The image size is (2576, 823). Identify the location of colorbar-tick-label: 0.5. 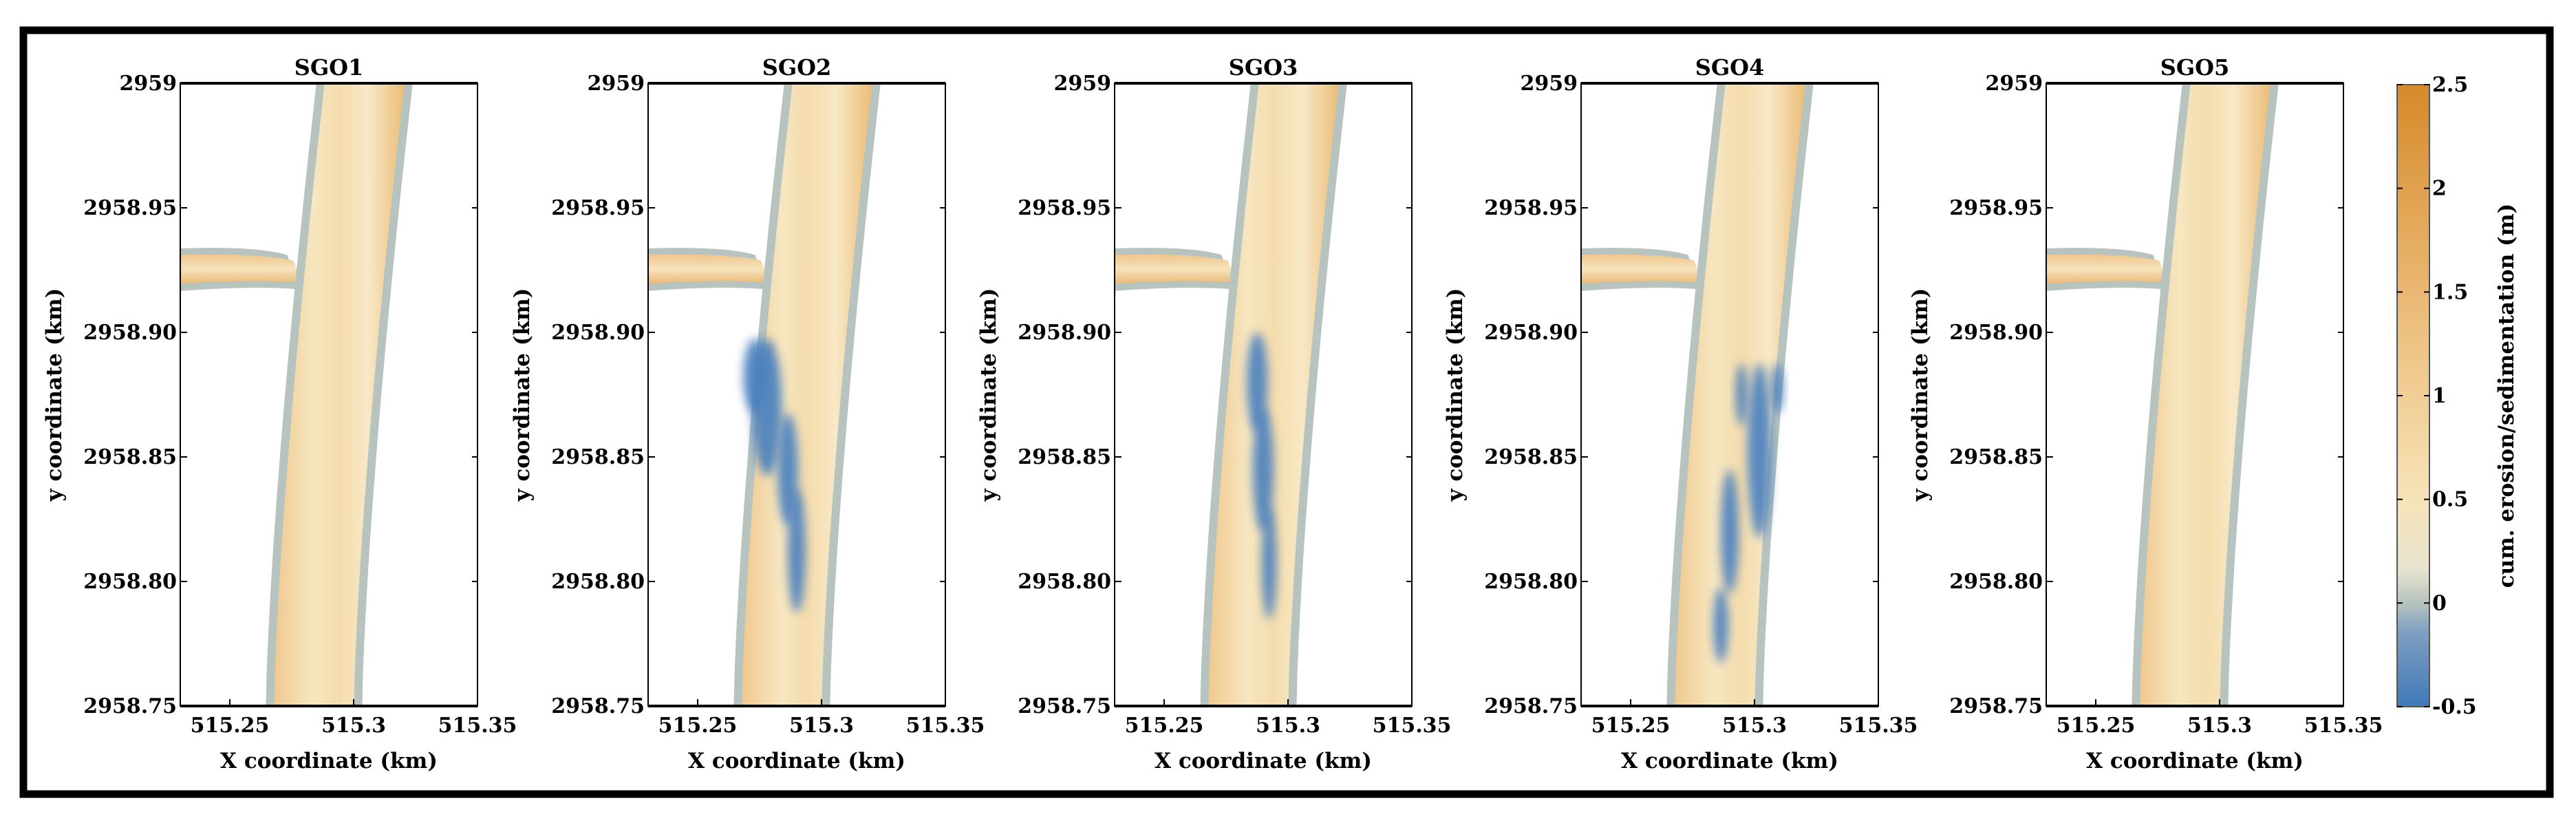
(2450, 500).